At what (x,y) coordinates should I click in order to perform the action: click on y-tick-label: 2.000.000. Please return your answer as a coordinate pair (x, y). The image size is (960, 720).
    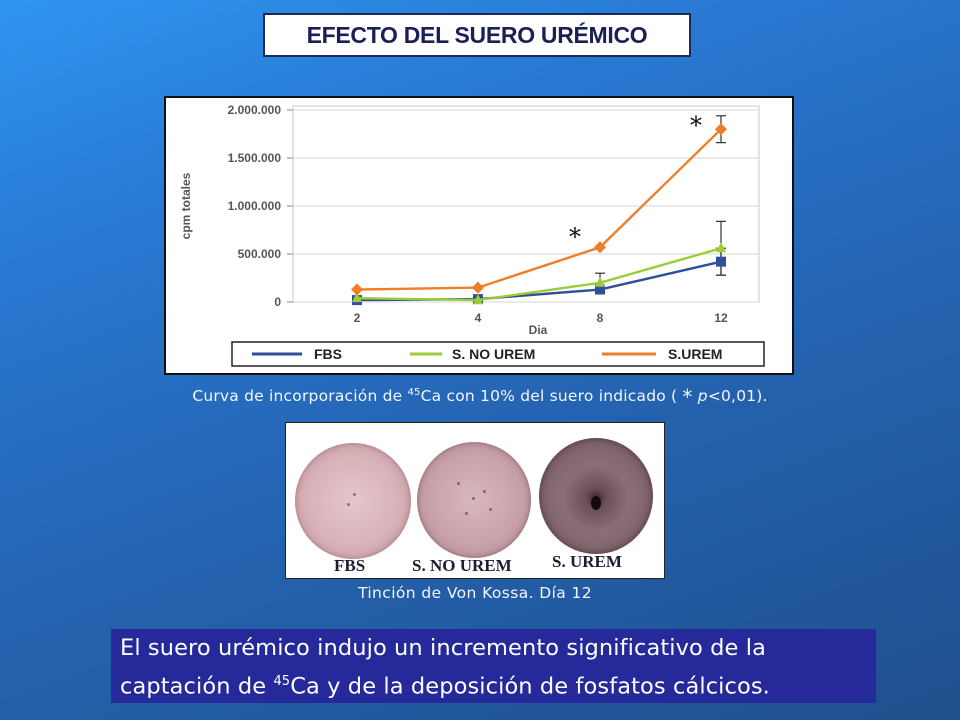
    Looking at the image, I should click on (255, 110).